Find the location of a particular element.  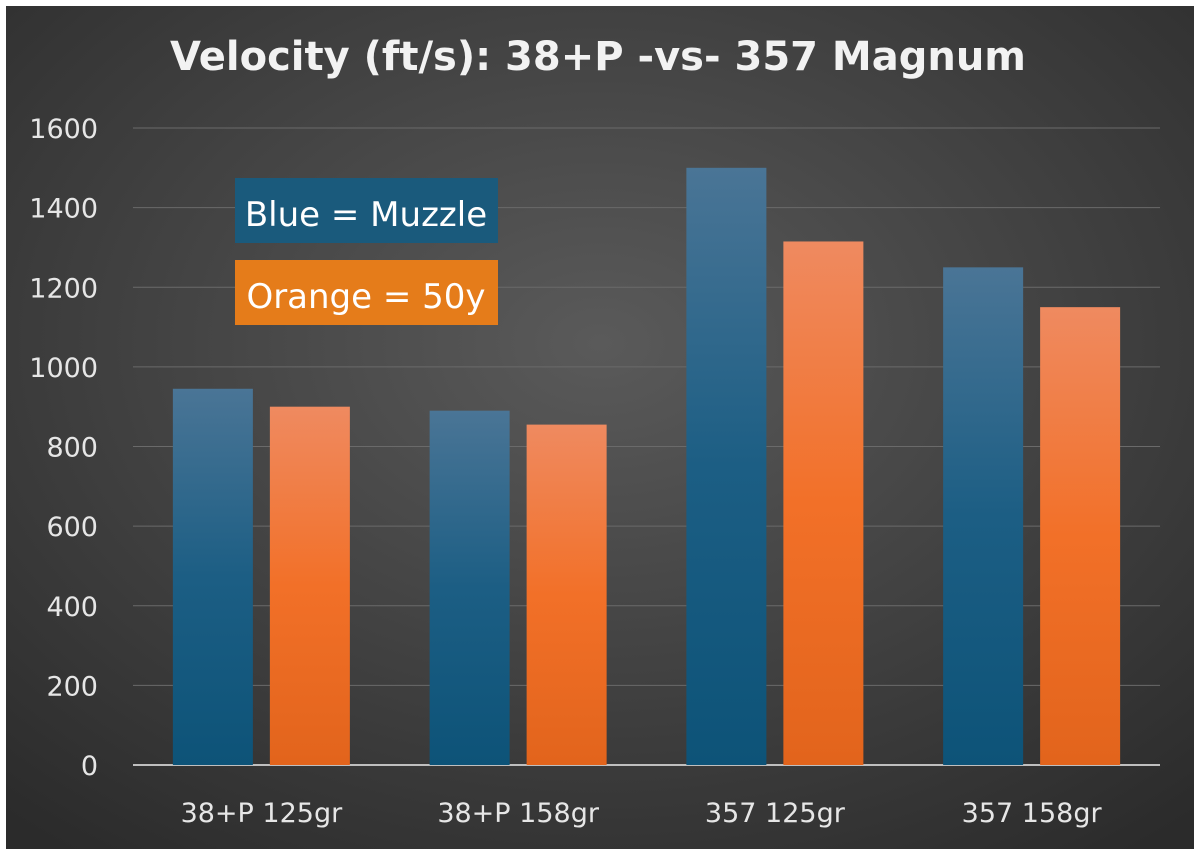

legend-box-muzzle is located at coordinates (366, 210).